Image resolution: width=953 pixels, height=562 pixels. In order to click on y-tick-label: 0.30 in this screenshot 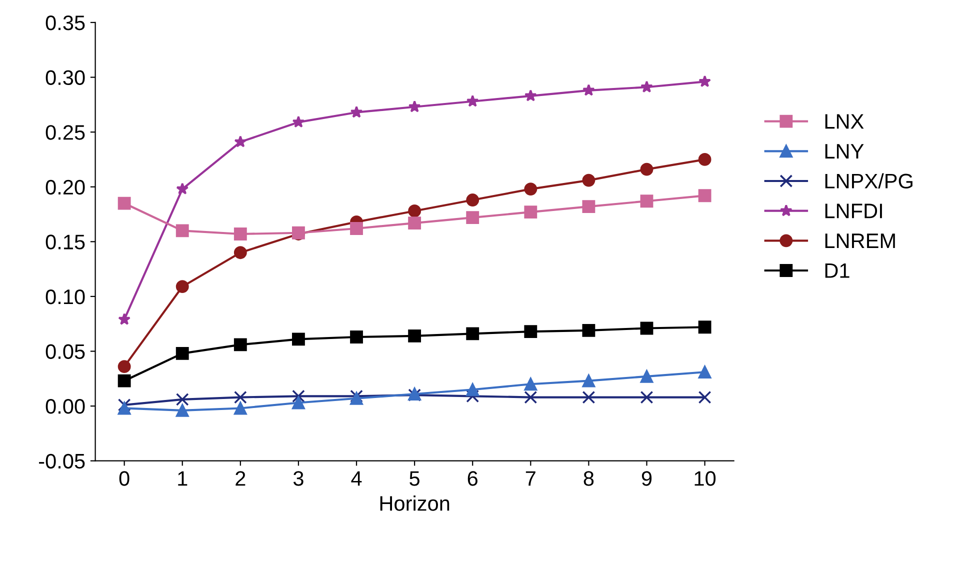, I will do `click(65, 78)`.